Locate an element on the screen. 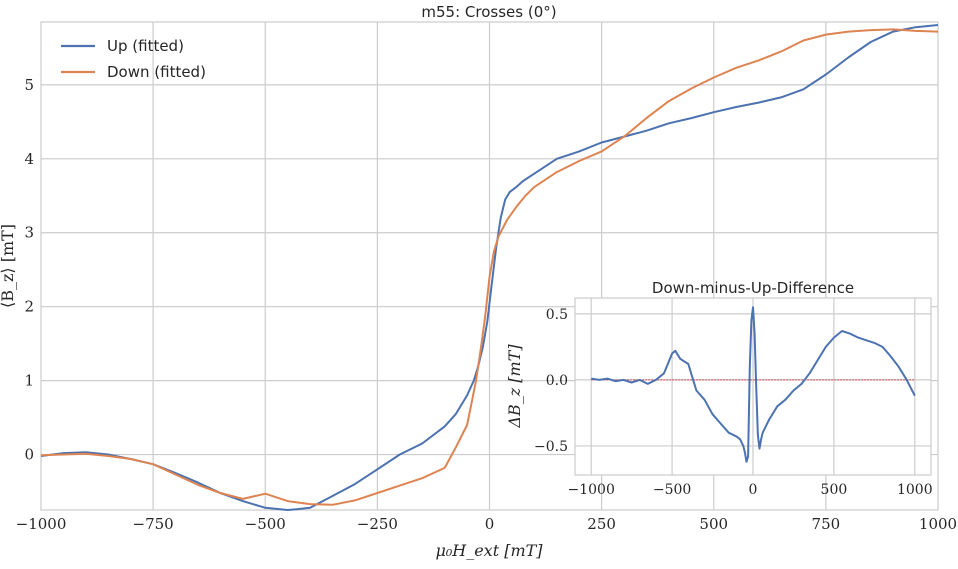  main-y-tick-label: 2 is located at coordinates (29, 307).